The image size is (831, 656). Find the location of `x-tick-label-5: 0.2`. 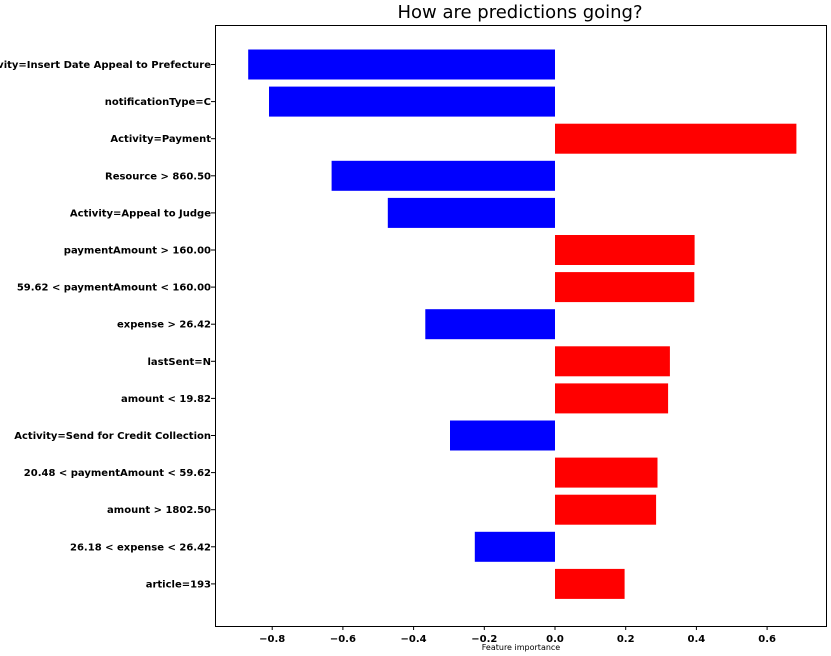

x-tick-label-5: 0.2 is located at coordinates (626, 639).